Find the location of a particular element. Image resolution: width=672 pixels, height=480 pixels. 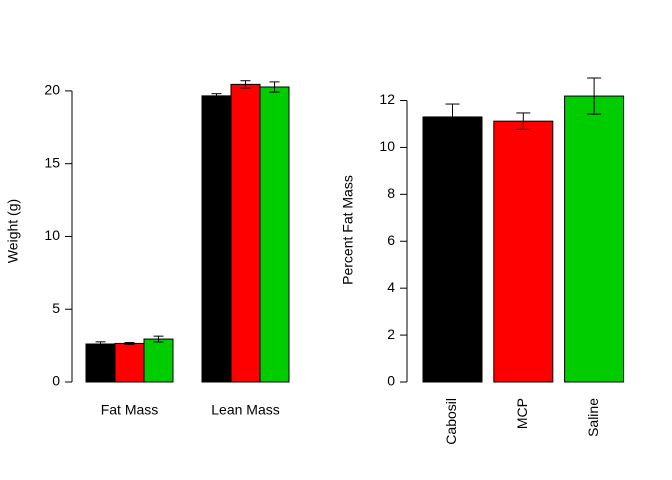

y-axis-label: Weight (g) is located at coordinates (13, 231).